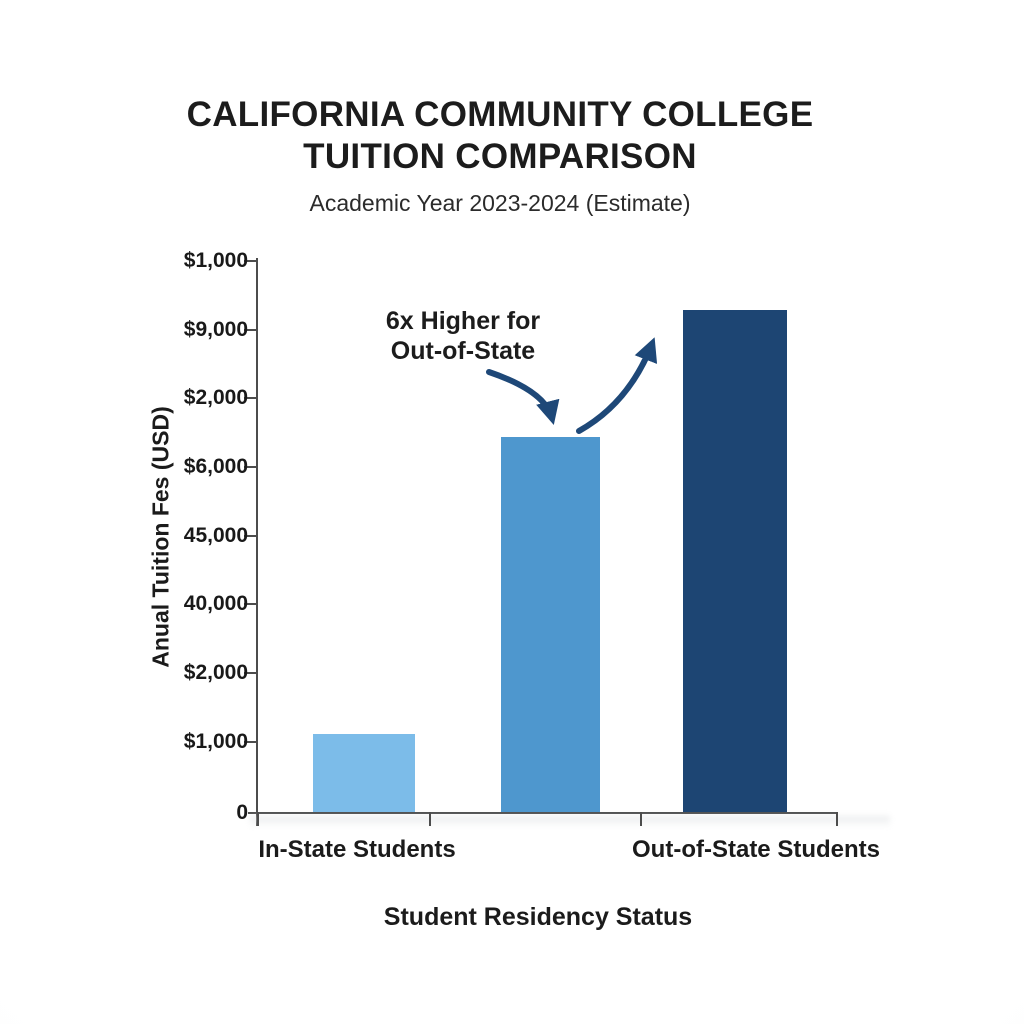 Image resolution: width=1024 pixels, height=1024 pixels. What do you see at coordinates (570, 822) in the screenshot?
I see `baseline-shadow` at bounding box center [570, 822].